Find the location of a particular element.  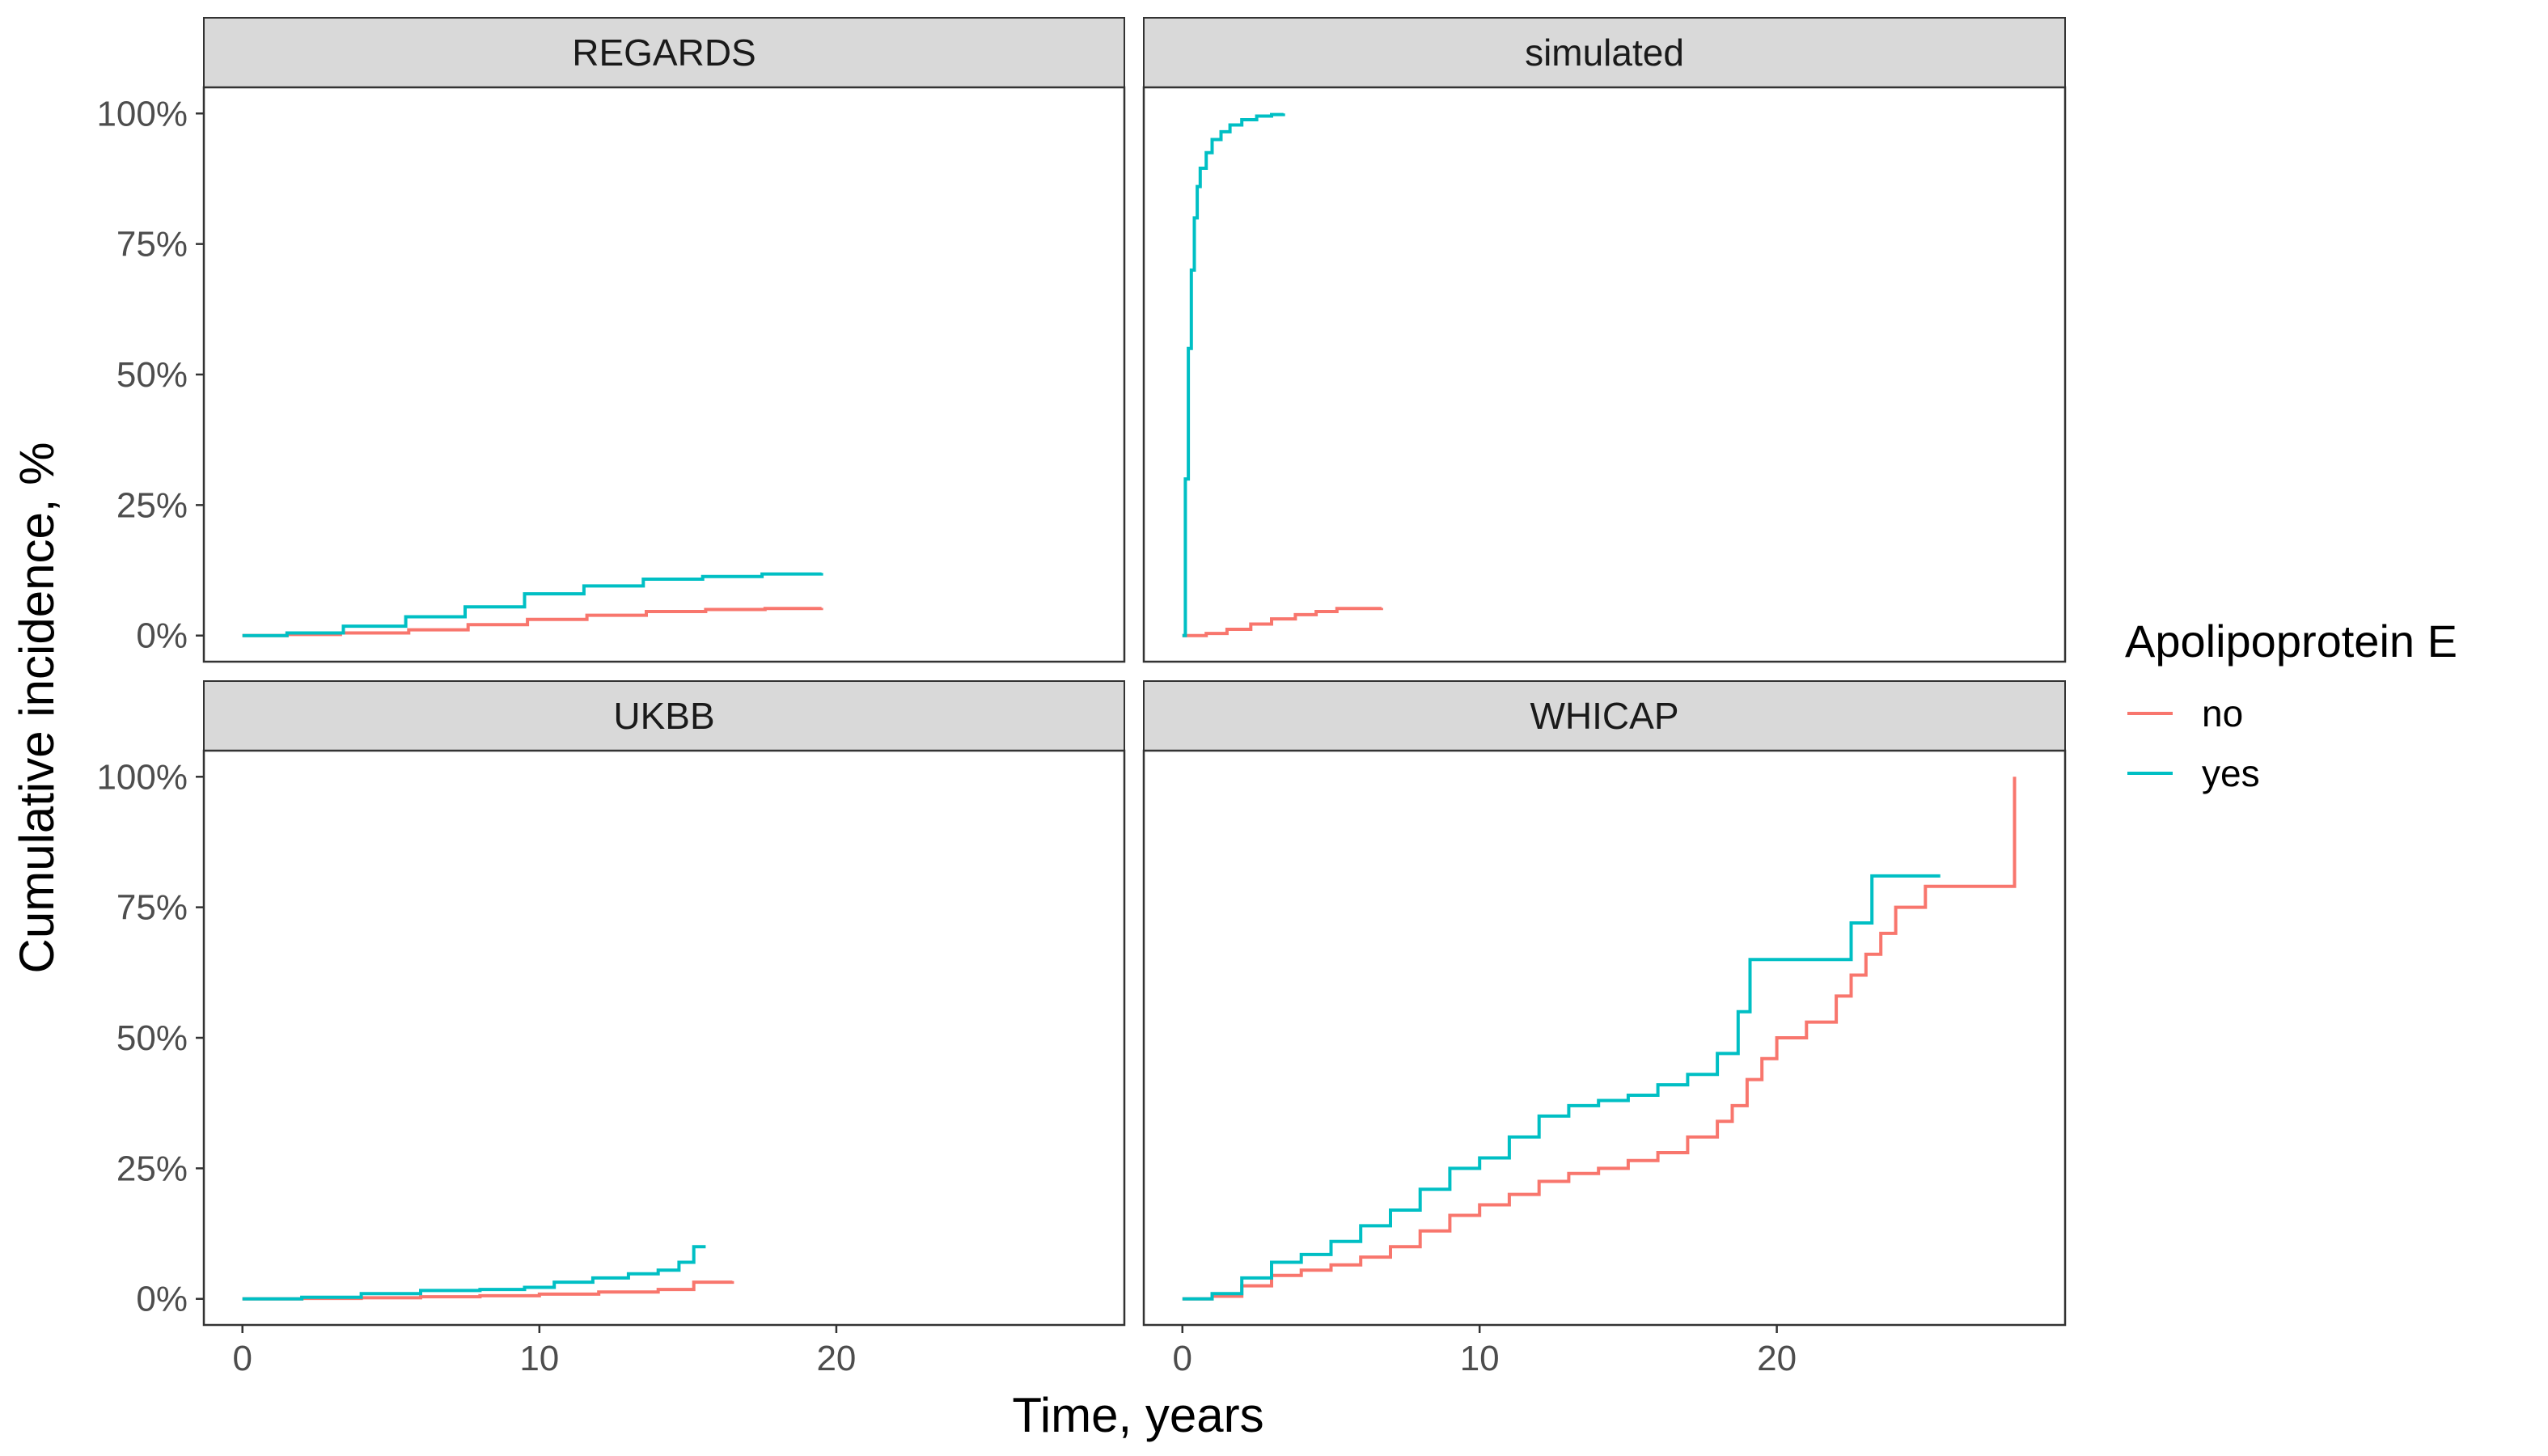

plot-area-regards is located at coordinates (664, 374).